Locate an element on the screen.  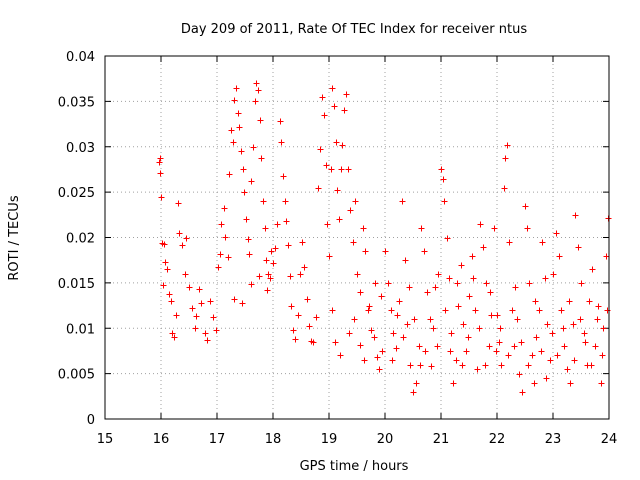
x-tick-label: 21 is located at coordinates (441, 439).